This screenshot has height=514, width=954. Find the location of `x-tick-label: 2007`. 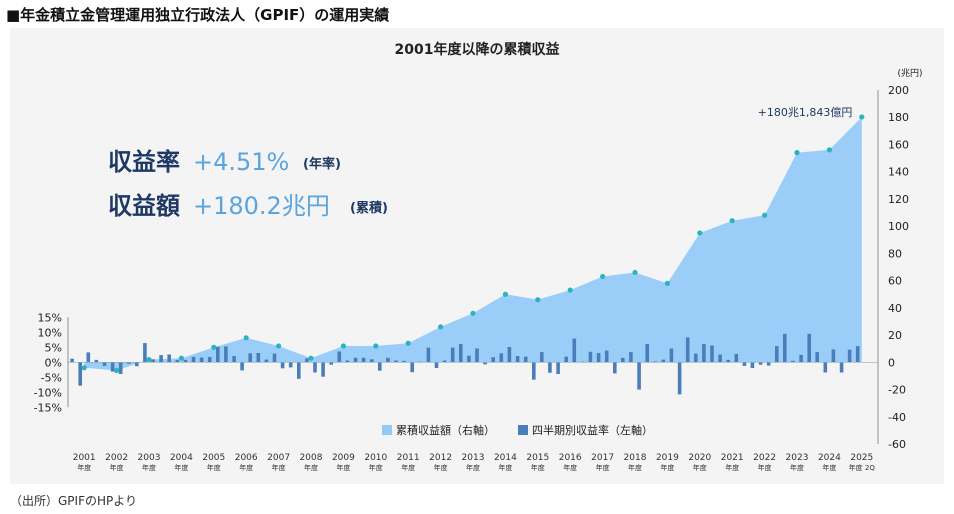

x-tick-label: 2007 is located at coordinates (278, 458).